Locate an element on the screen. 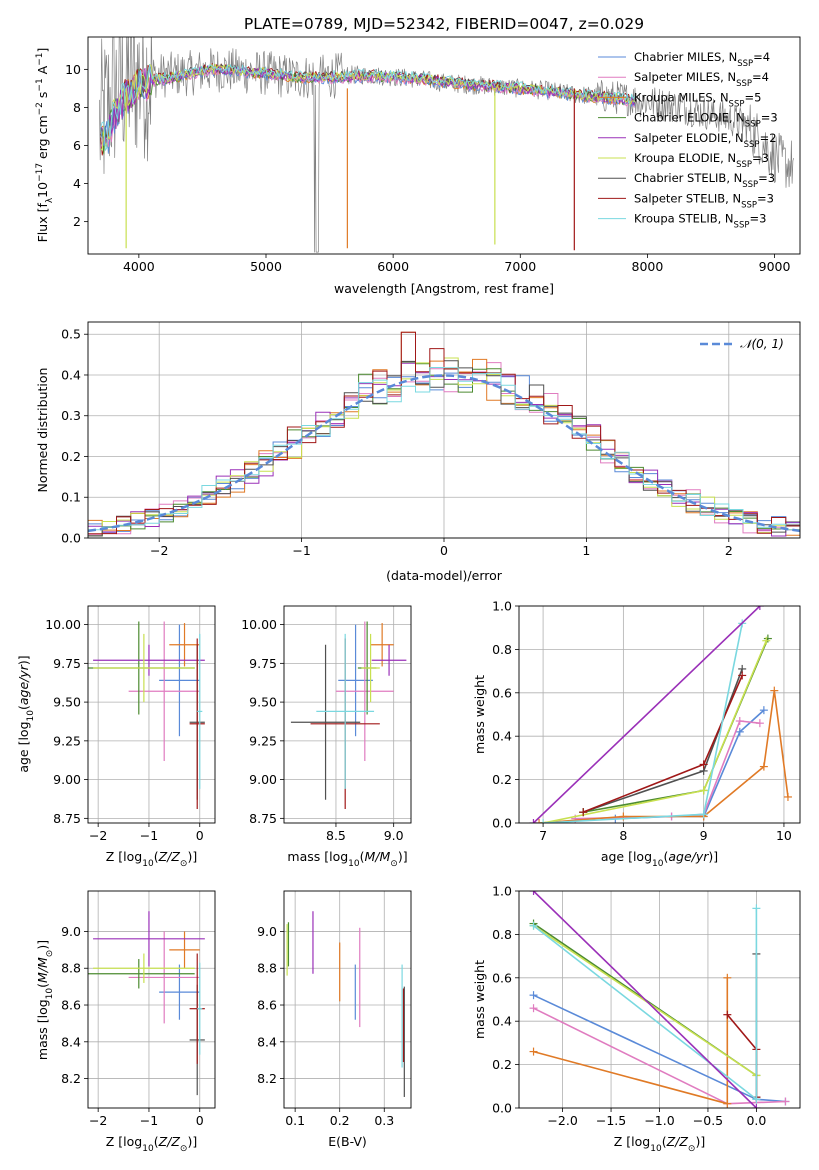 Image resolution: width=819 pixels, height=1170 pixels. label-part: E(B-V) is located at coordinates (347, 1141).